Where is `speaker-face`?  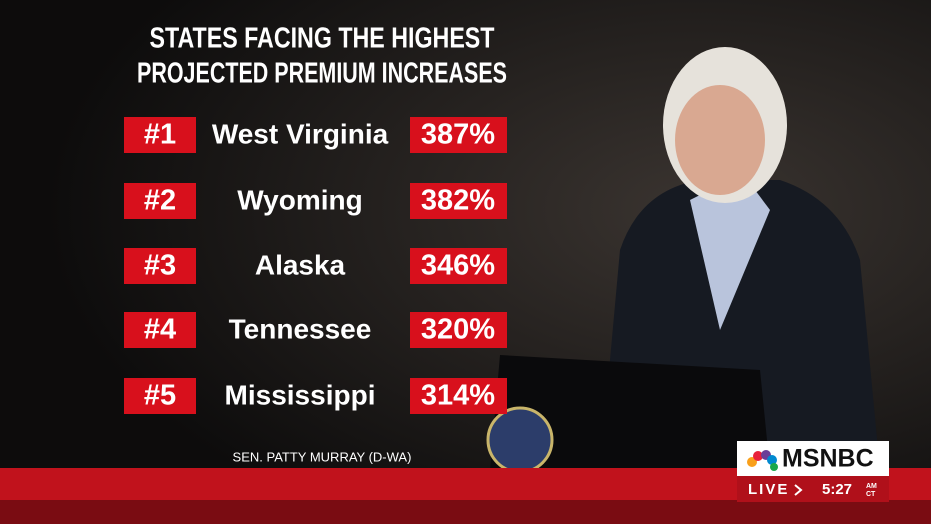
speaker-face is located at coordinates (720, 140).